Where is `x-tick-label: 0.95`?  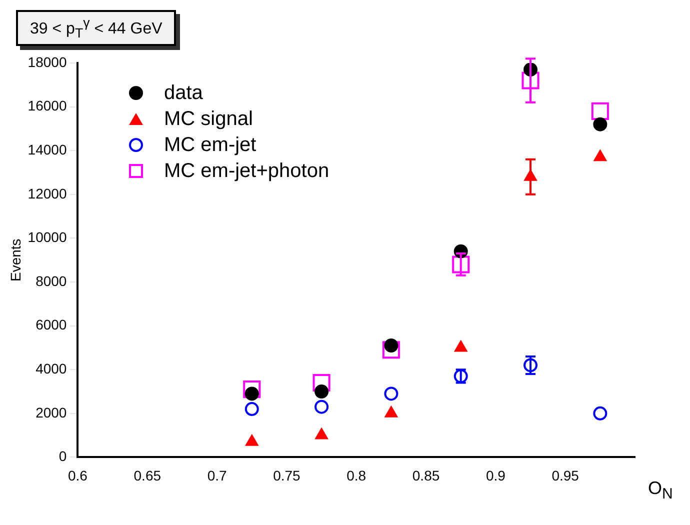 x-tick-label: 0.95 is located at coordinates (566, 475).